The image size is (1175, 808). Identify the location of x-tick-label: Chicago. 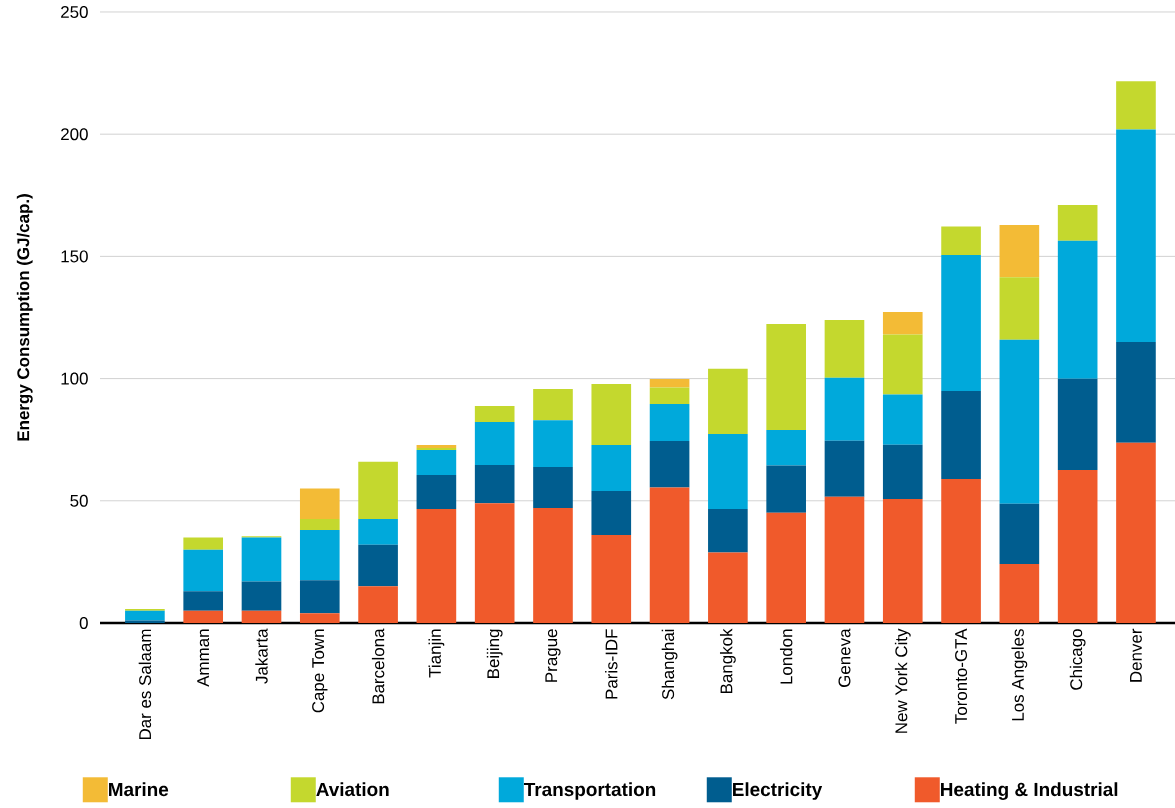
(1077, 659).